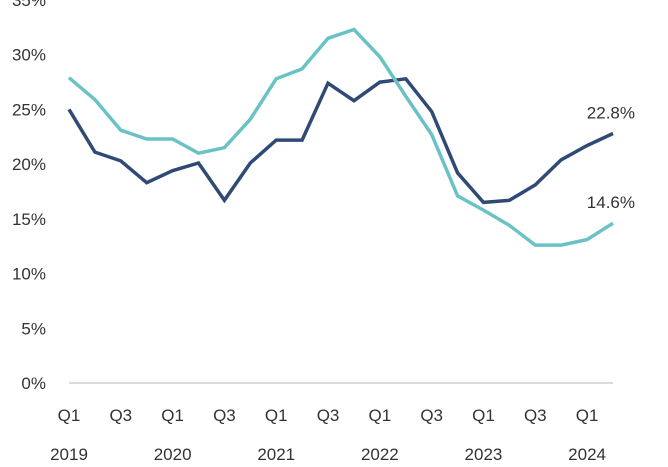 The width and height of the screenshot is (668, 467). I want to click on end-labels: 22.8% 14.6%, so click(611, 158).